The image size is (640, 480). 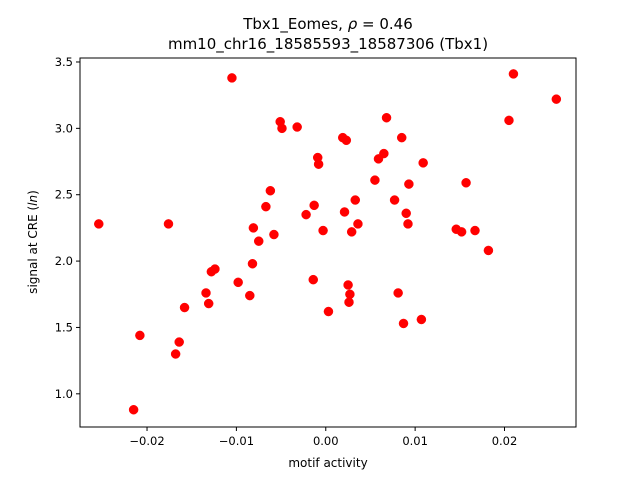 What do you see at coordinates (64, 62) in the screenshot?
I see `y-tick-label: 3.5` at bounding box center [64, 62].